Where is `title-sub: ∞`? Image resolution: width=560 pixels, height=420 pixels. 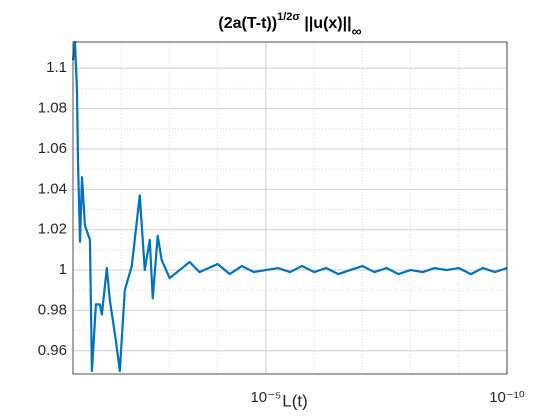 title-sub: ∞ is located at coordinates (357, 31).